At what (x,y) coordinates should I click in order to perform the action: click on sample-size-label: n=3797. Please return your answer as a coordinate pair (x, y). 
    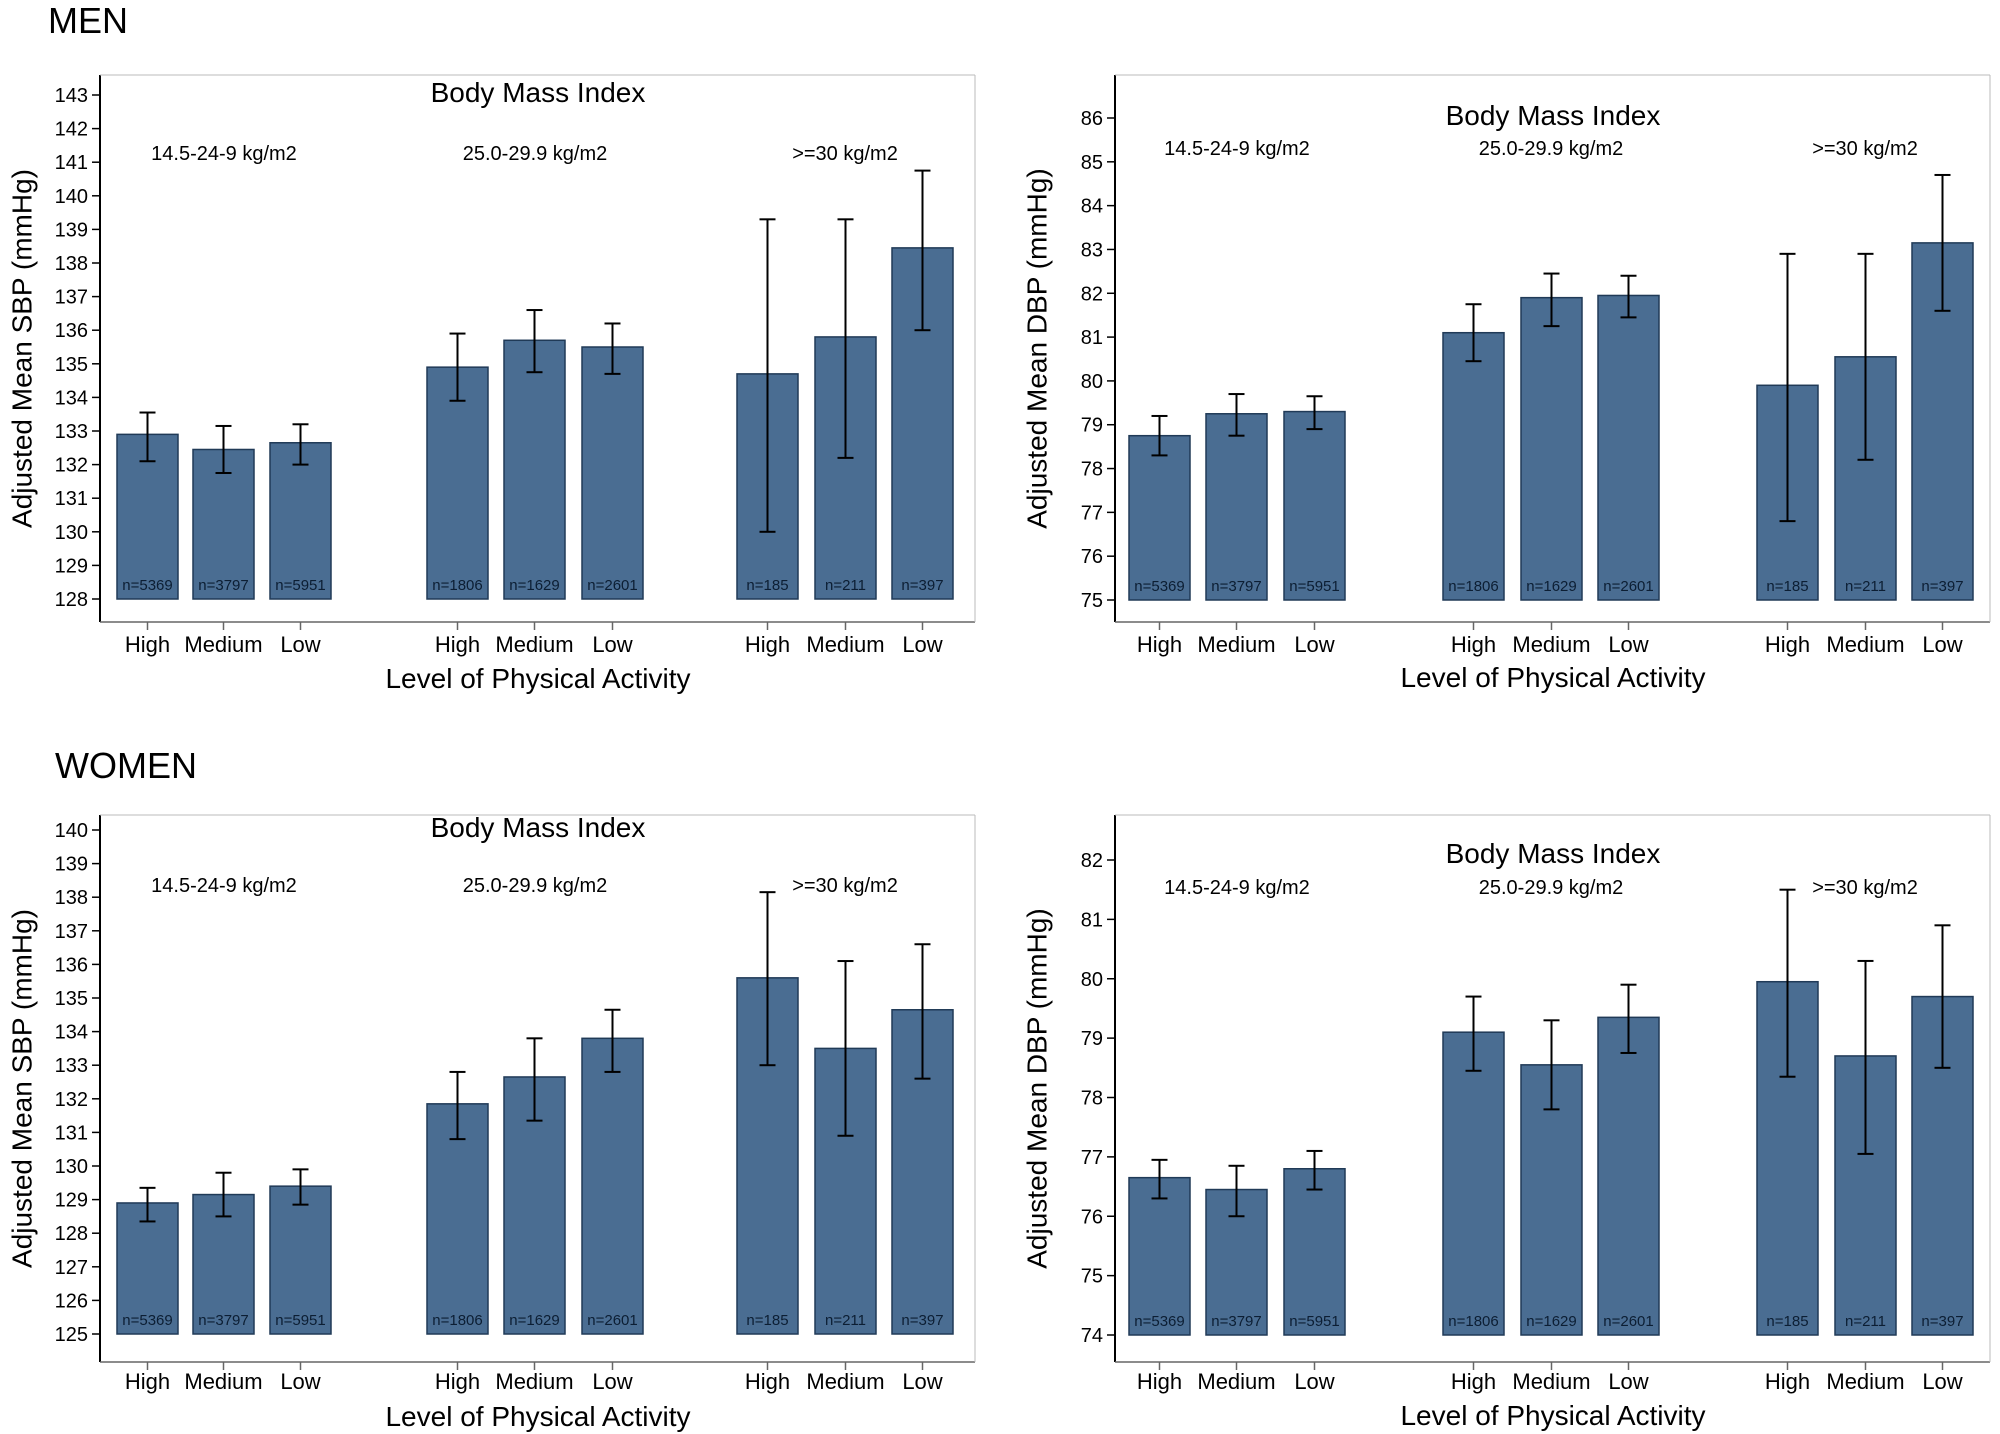
    Looking at the image, I should click on (1236, 586).